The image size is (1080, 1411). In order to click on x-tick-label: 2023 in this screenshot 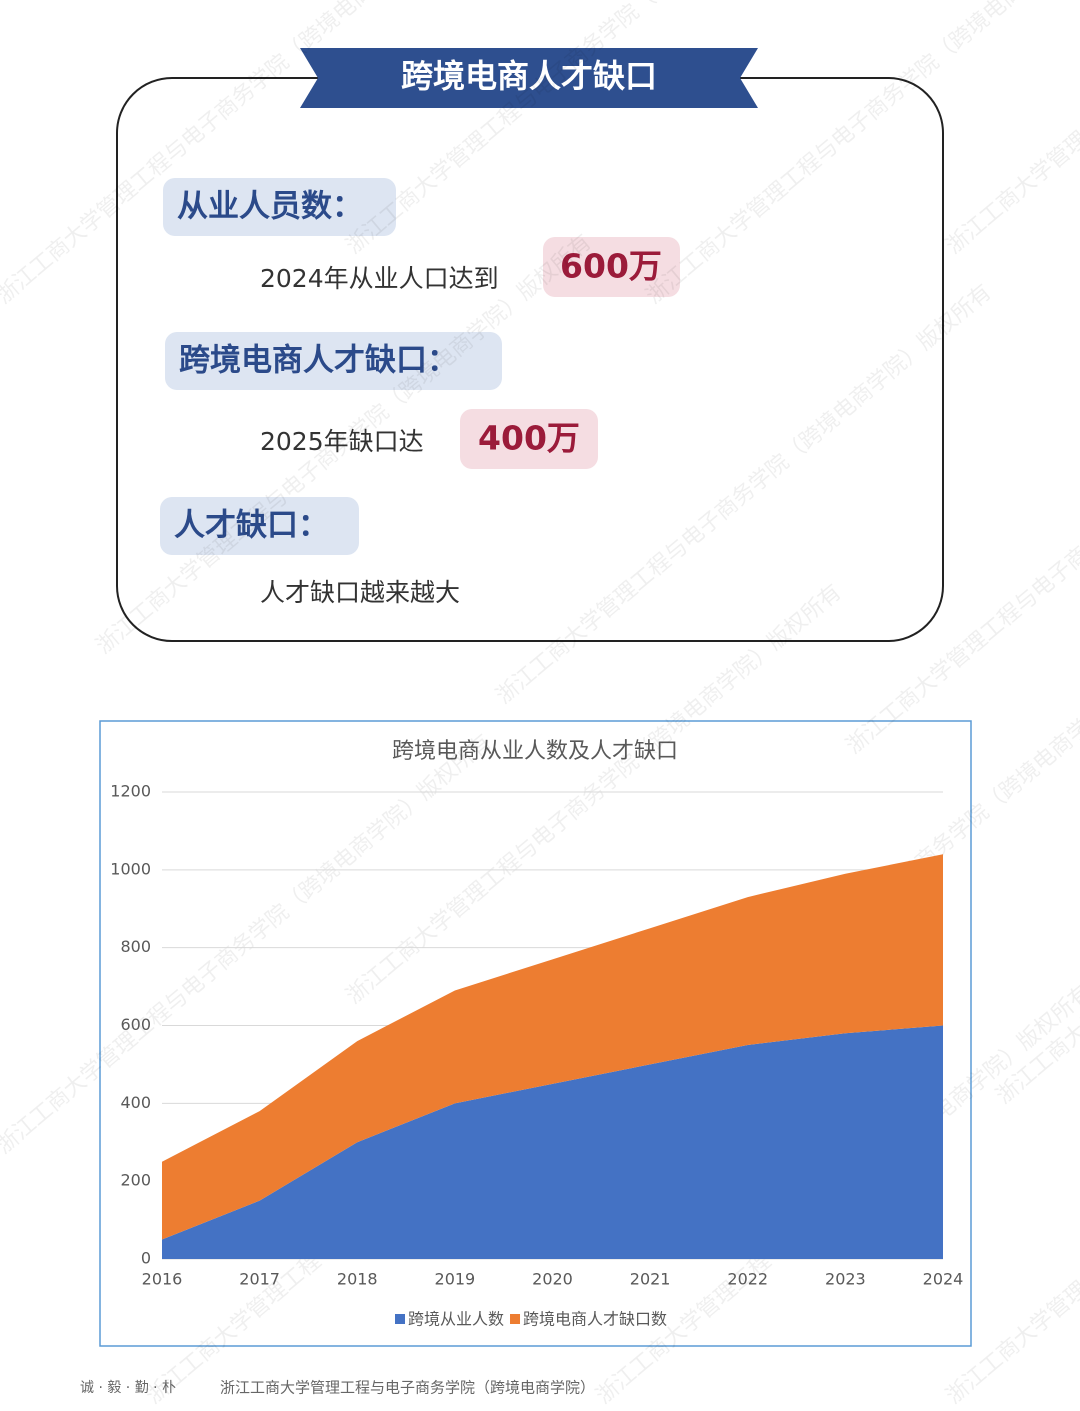, I will do `click(845, 1279)`.